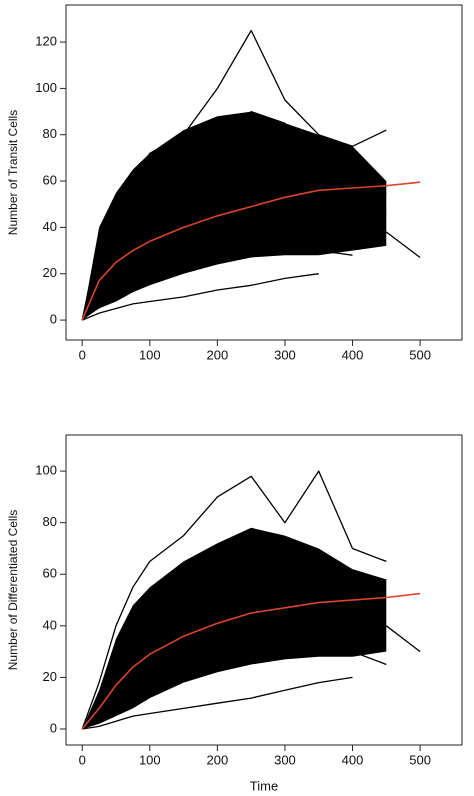  I want to click on y-axis-label: Number of Transit Cells, so click(13, 172).